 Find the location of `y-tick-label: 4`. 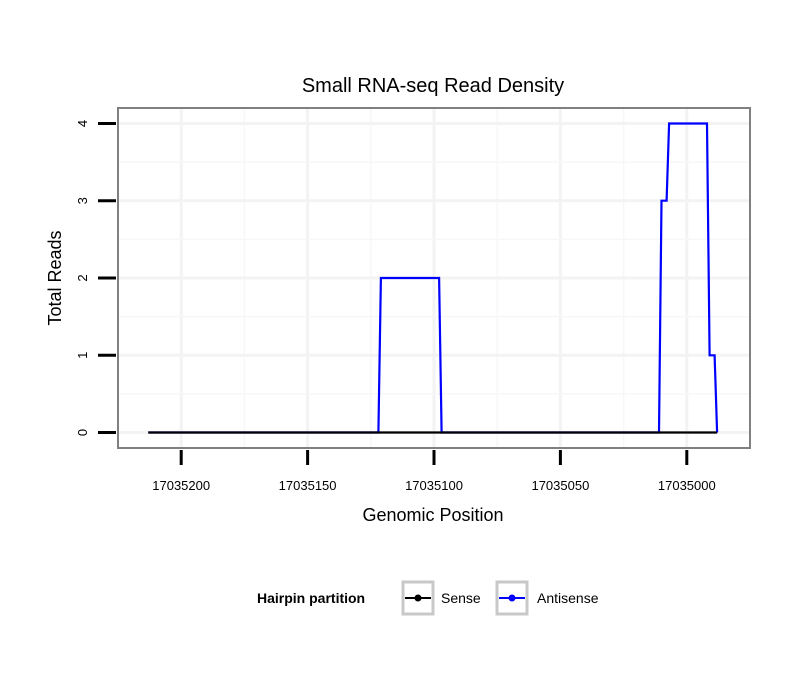

y-tick-label: 4 is located at coordinates (82, 123).